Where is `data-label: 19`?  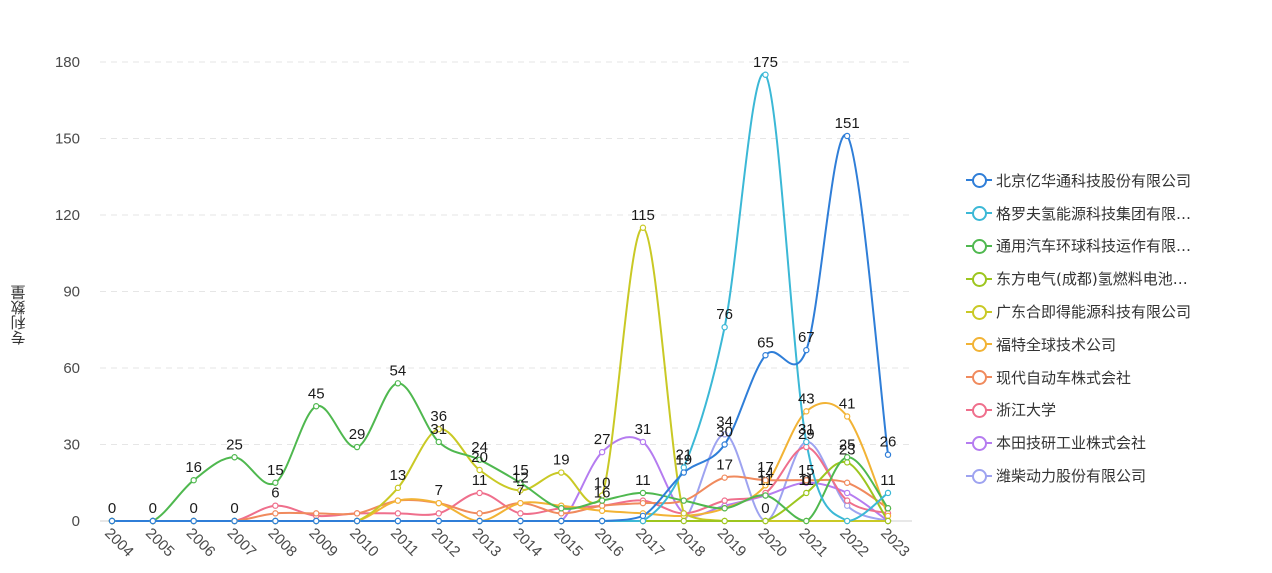 data-label: 19 is located at coordinates (683, 460).